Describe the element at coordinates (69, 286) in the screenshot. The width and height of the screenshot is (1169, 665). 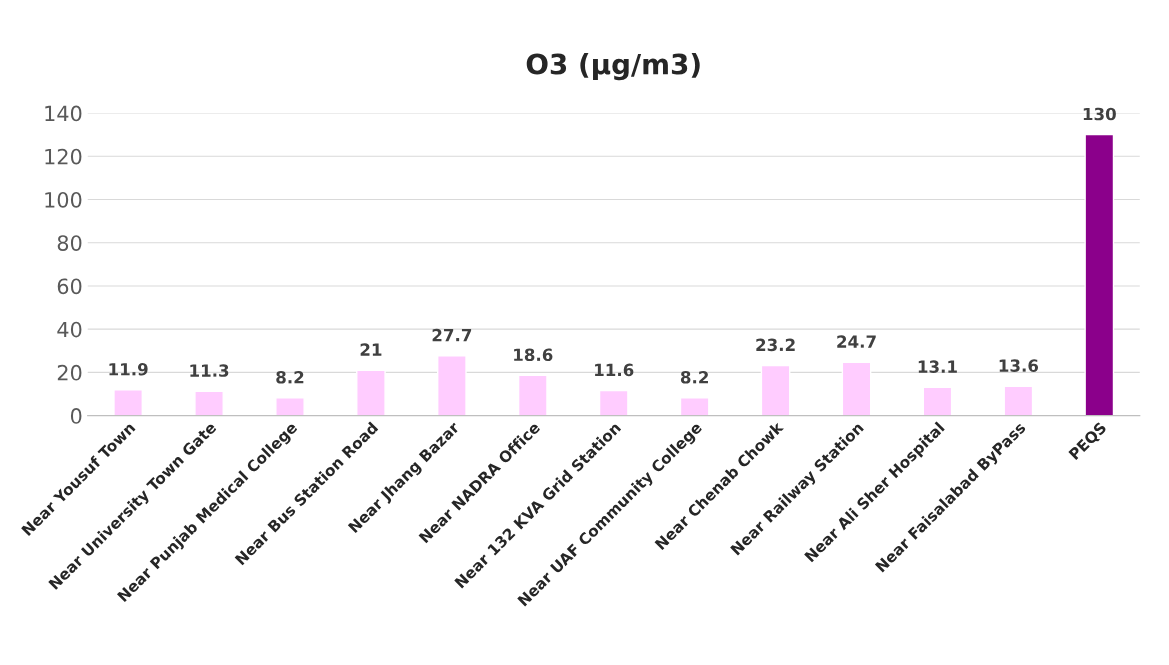
I see `y-tick-label: 60` at that location.